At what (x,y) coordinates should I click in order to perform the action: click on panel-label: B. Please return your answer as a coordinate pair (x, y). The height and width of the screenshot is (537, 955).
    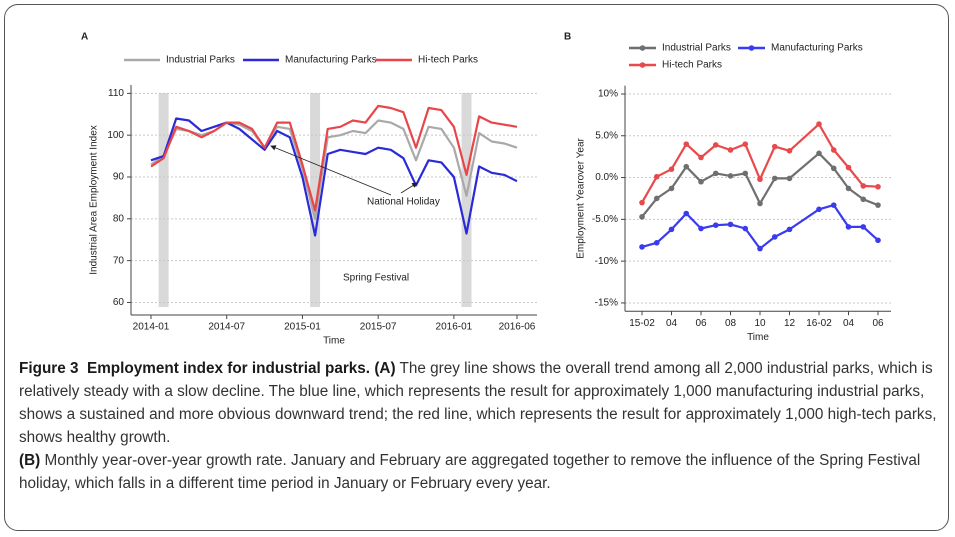
    Looking at the image, I should click on (567, 37).